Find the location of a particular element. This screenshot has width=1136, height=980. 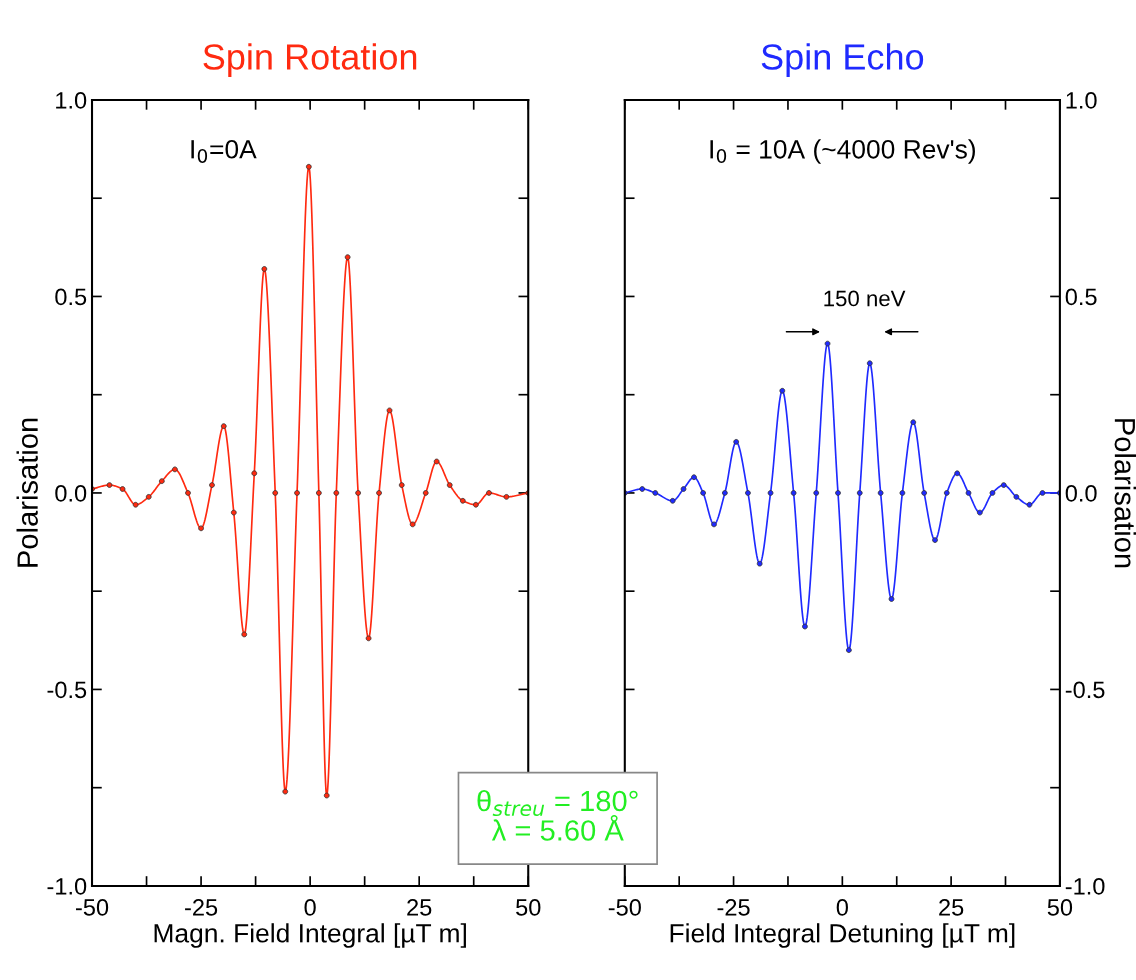

x-axis-title: Magn. Field Integral [µT m] is located at coordinates (310, 935).